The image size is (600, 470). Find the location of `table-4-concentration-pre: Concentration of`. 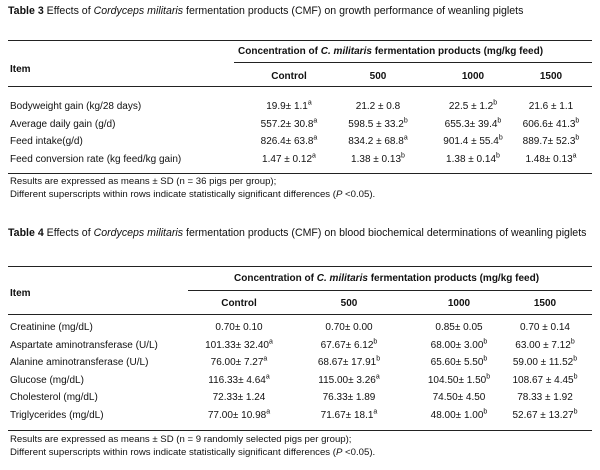

table-4-concentration-pre: Concentration of is located at coordinates (275, 278).